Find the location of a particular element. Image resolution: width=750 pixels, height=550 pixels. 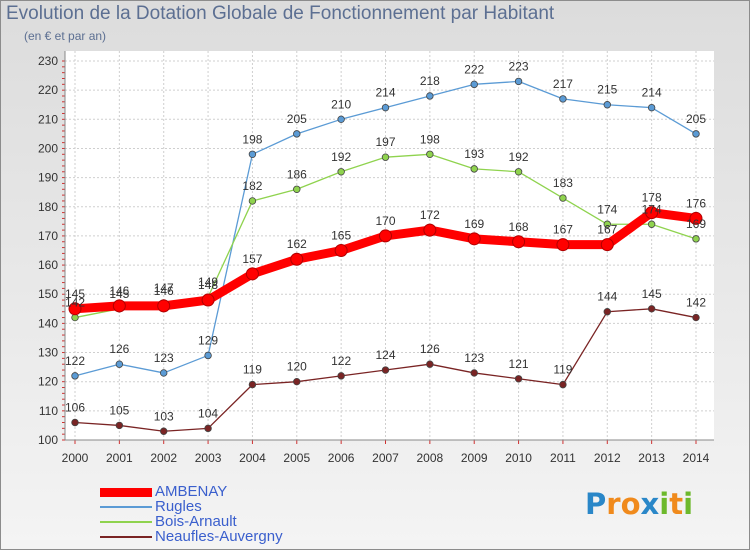

y-tick-label: 230 is located at coordinates (48, 61).